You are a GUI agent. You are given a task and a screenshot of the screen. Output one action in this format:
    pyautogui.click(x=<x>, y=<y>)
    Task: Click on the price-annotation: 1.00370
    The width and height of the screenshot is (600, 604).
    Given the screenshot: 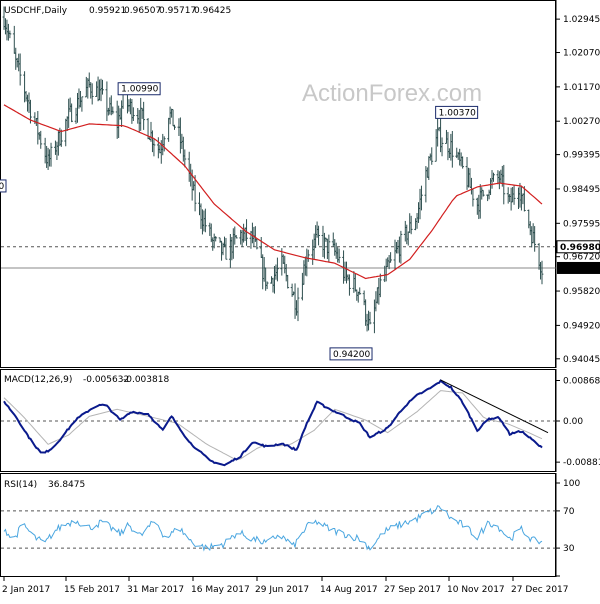 What is the action you would take?
    pyautogui.click(x=457, y=112)
    